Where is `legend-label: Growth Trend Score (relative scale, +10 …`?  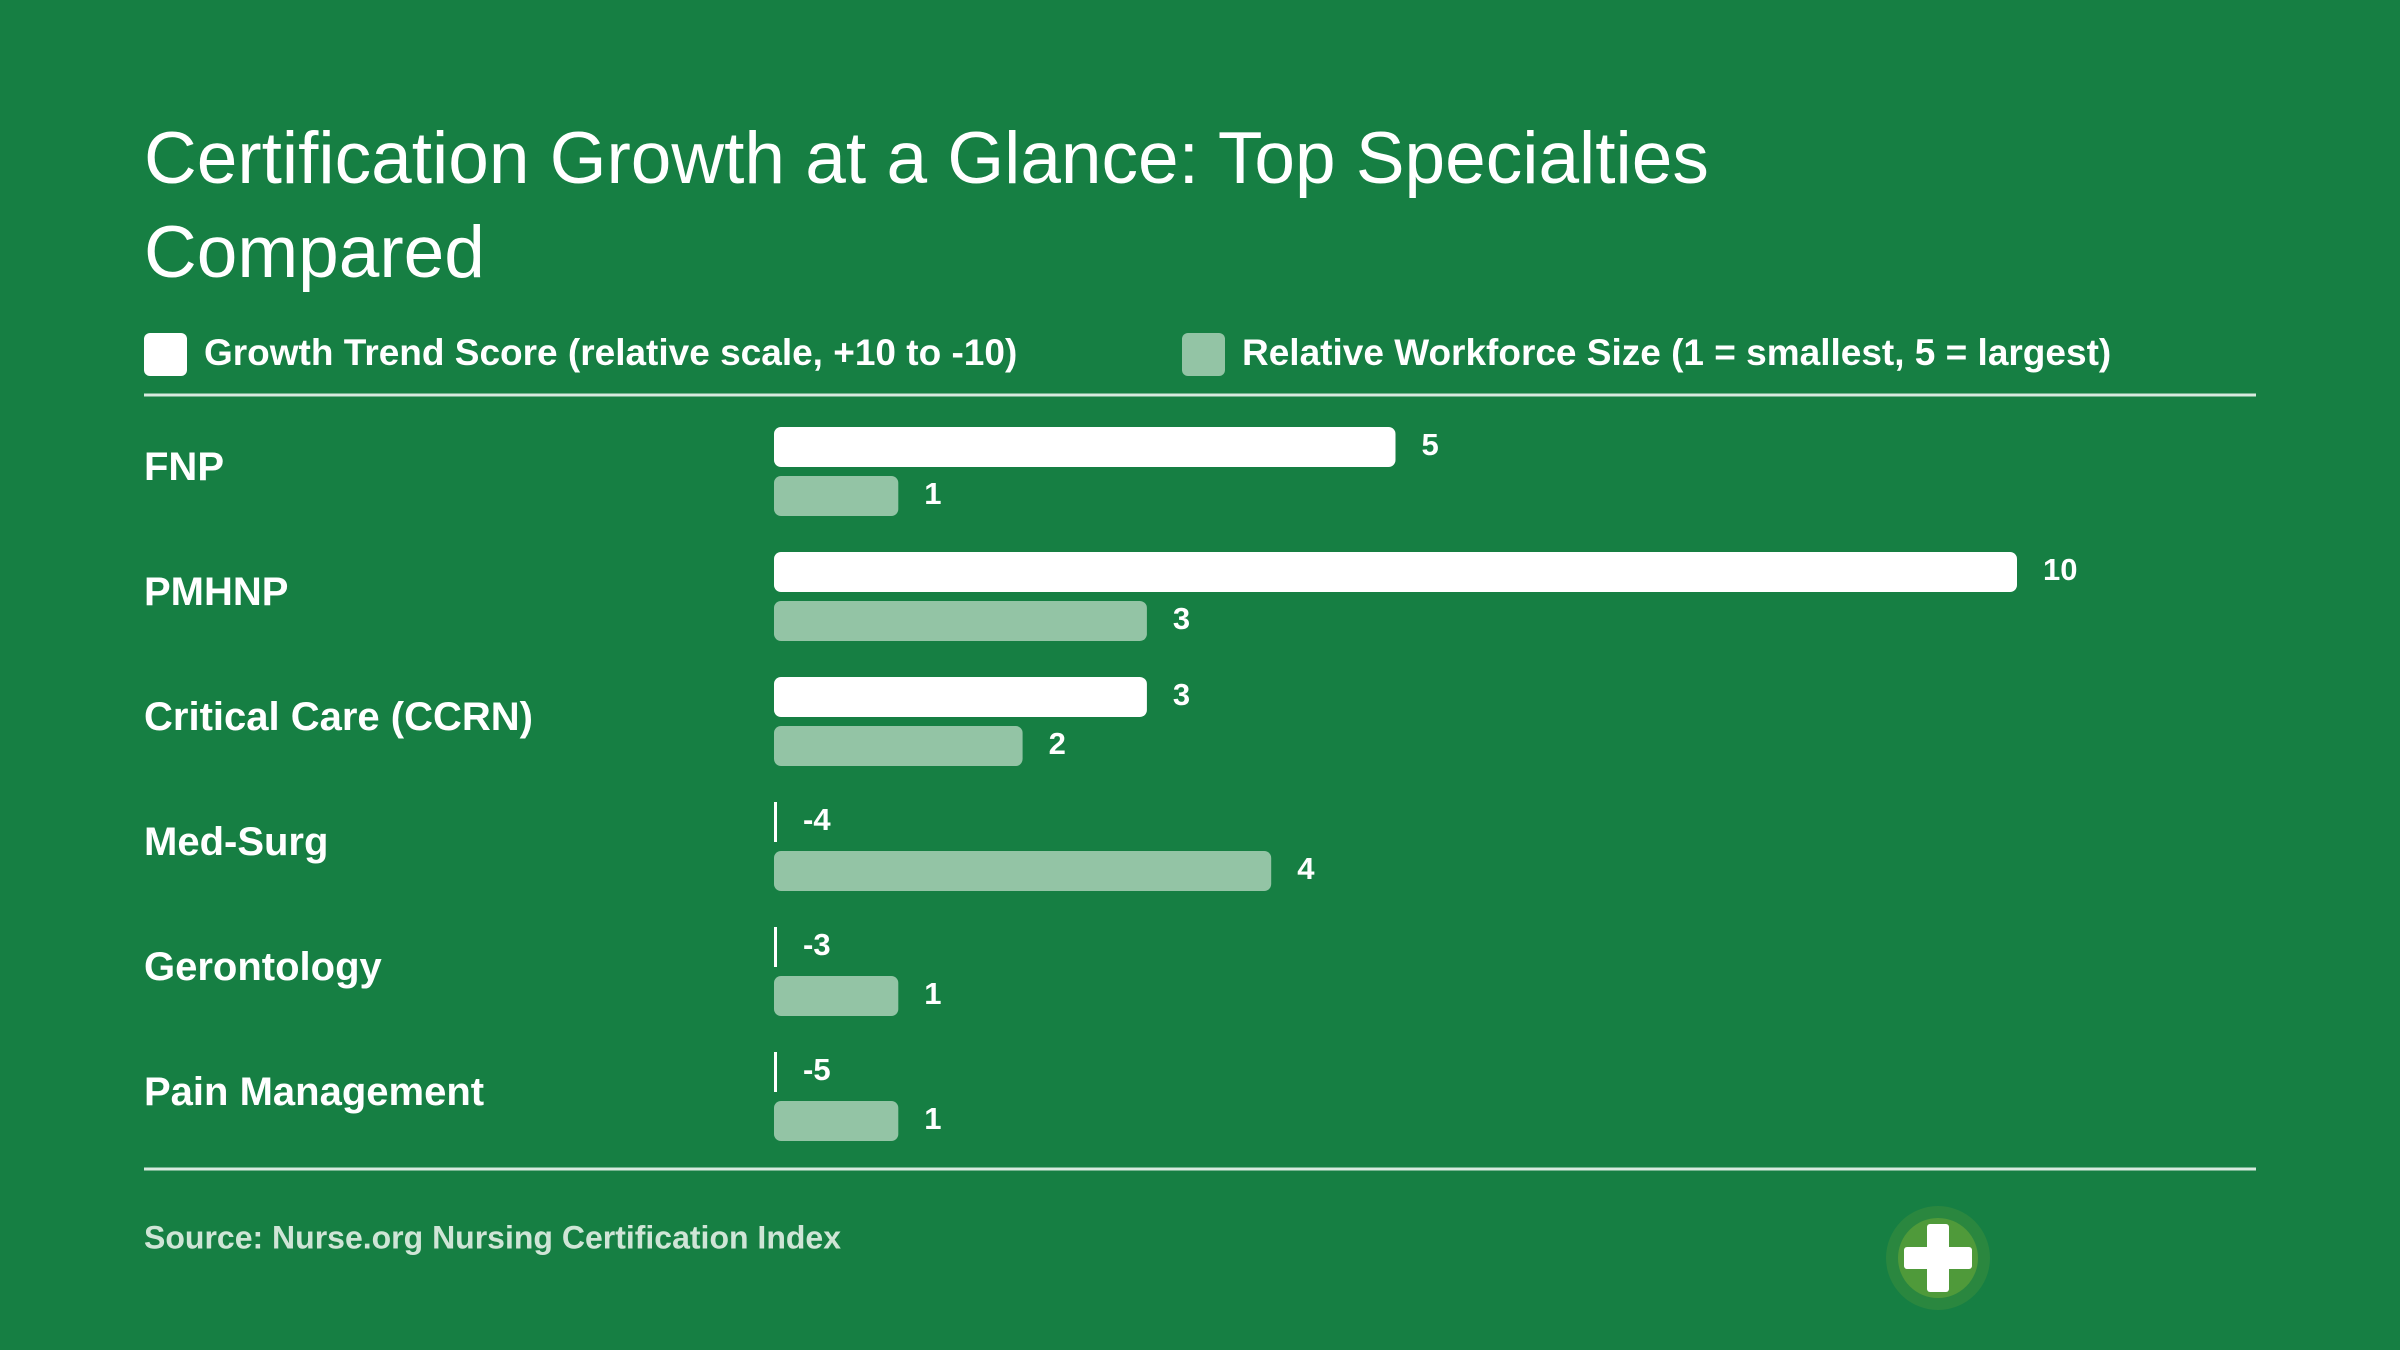
legend-label: Growth Trend Score (relative scale, +10 … is located at coordinates (610, 352).